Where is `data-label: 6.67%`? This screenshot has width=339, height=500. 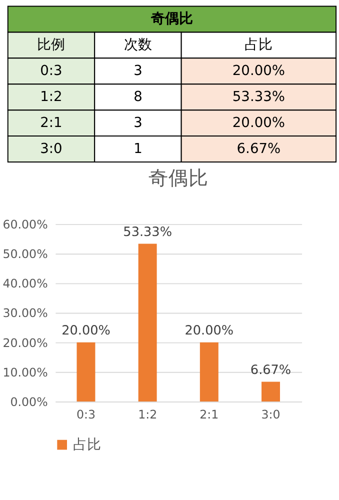 data-label: 6.67% is located at coordinates (271, 370).